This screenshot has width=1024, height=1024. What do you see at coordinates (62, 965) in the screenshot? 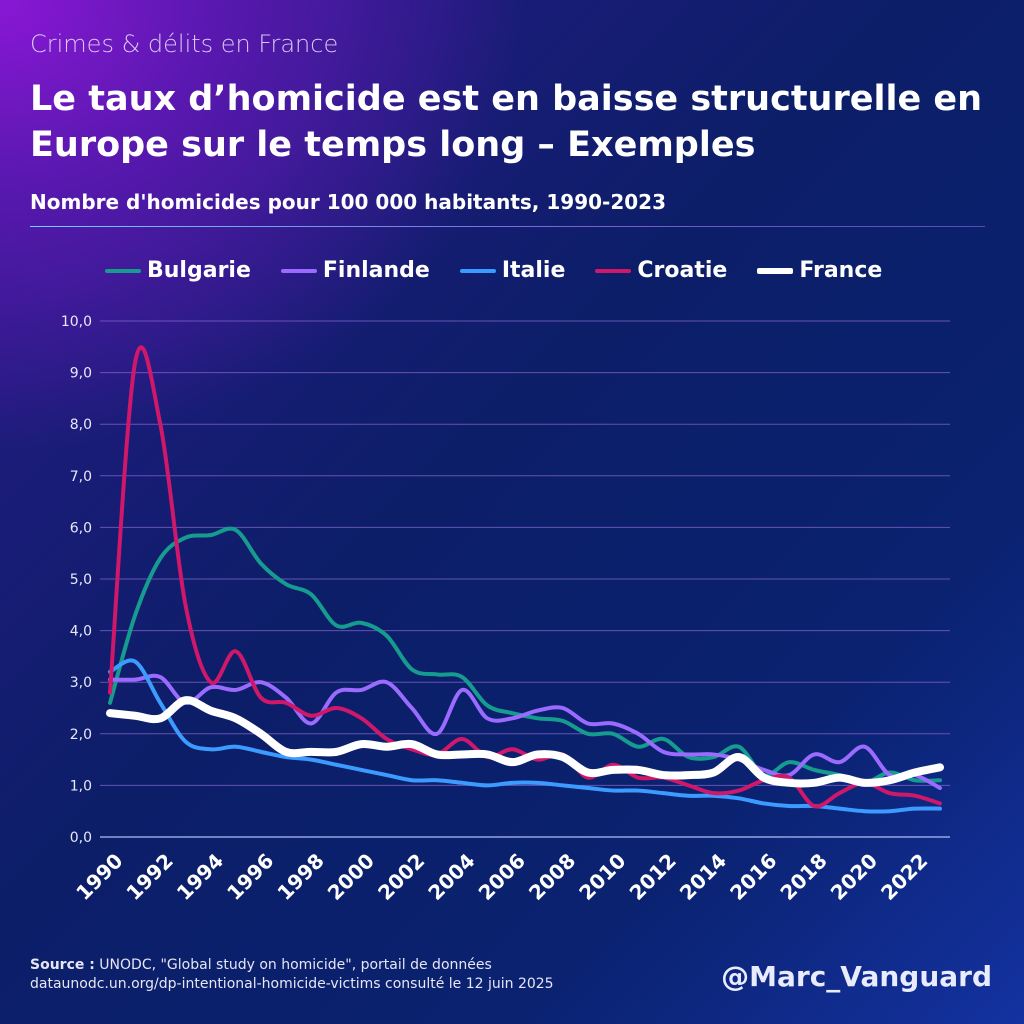
I see `source-label: Source :` at bounding box center [62, 965].